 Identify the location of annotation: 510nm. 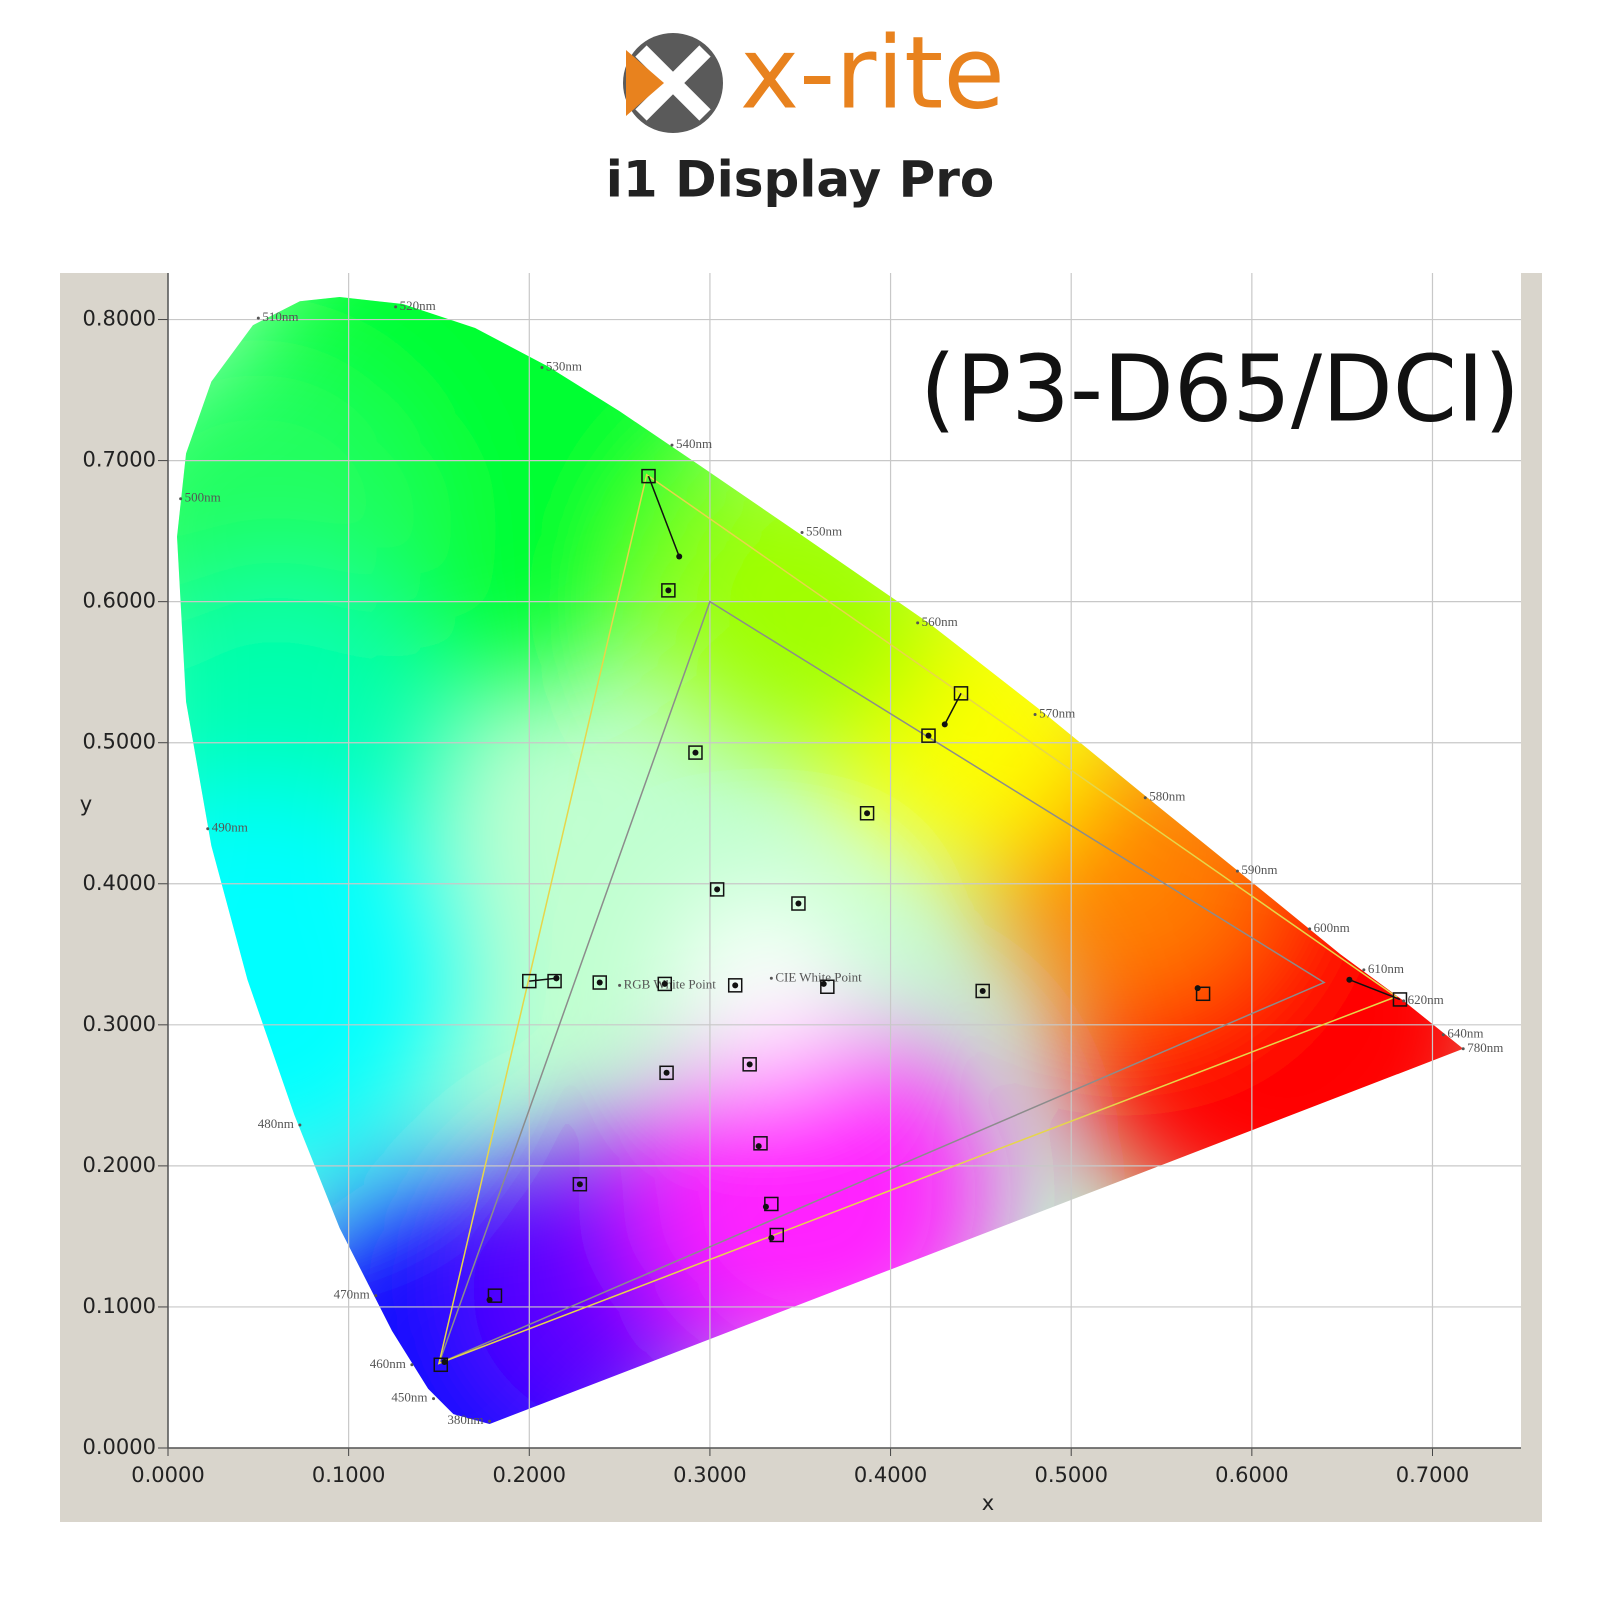
(280, 316).